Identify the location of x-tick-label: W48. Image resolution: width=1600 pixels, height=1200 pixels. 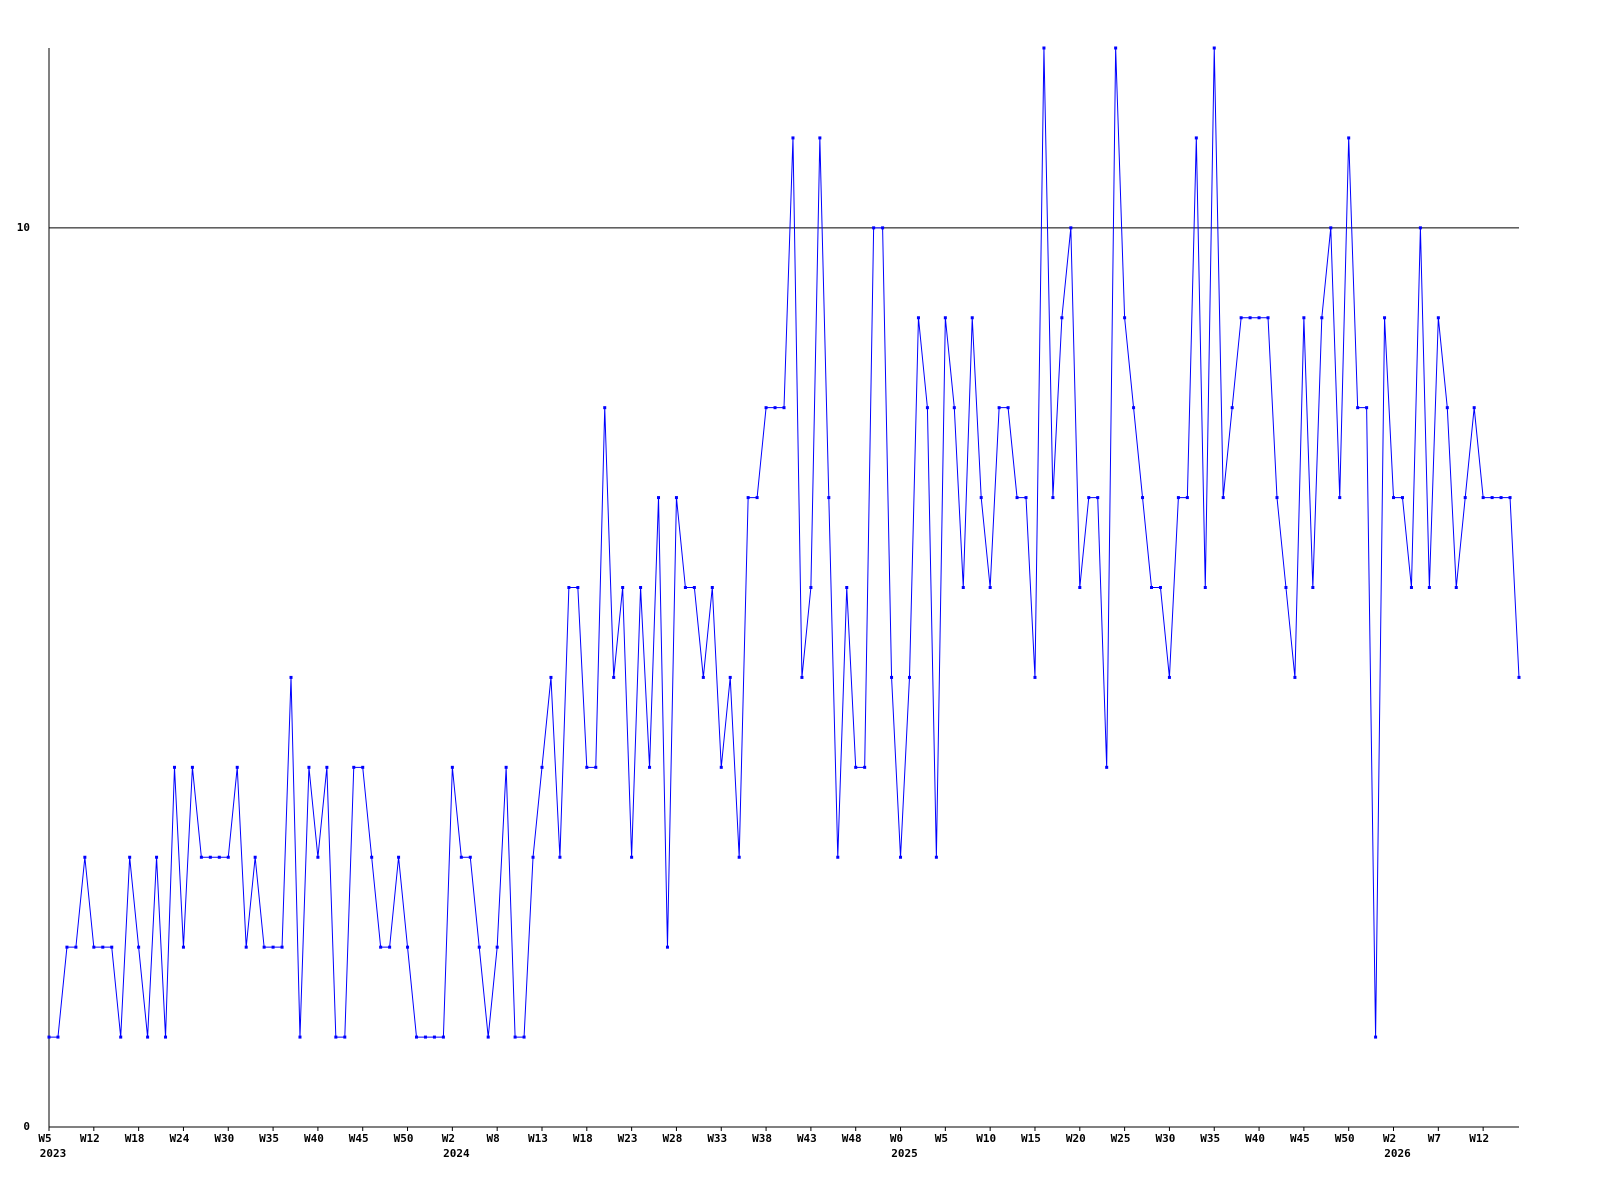
(852, 1138).